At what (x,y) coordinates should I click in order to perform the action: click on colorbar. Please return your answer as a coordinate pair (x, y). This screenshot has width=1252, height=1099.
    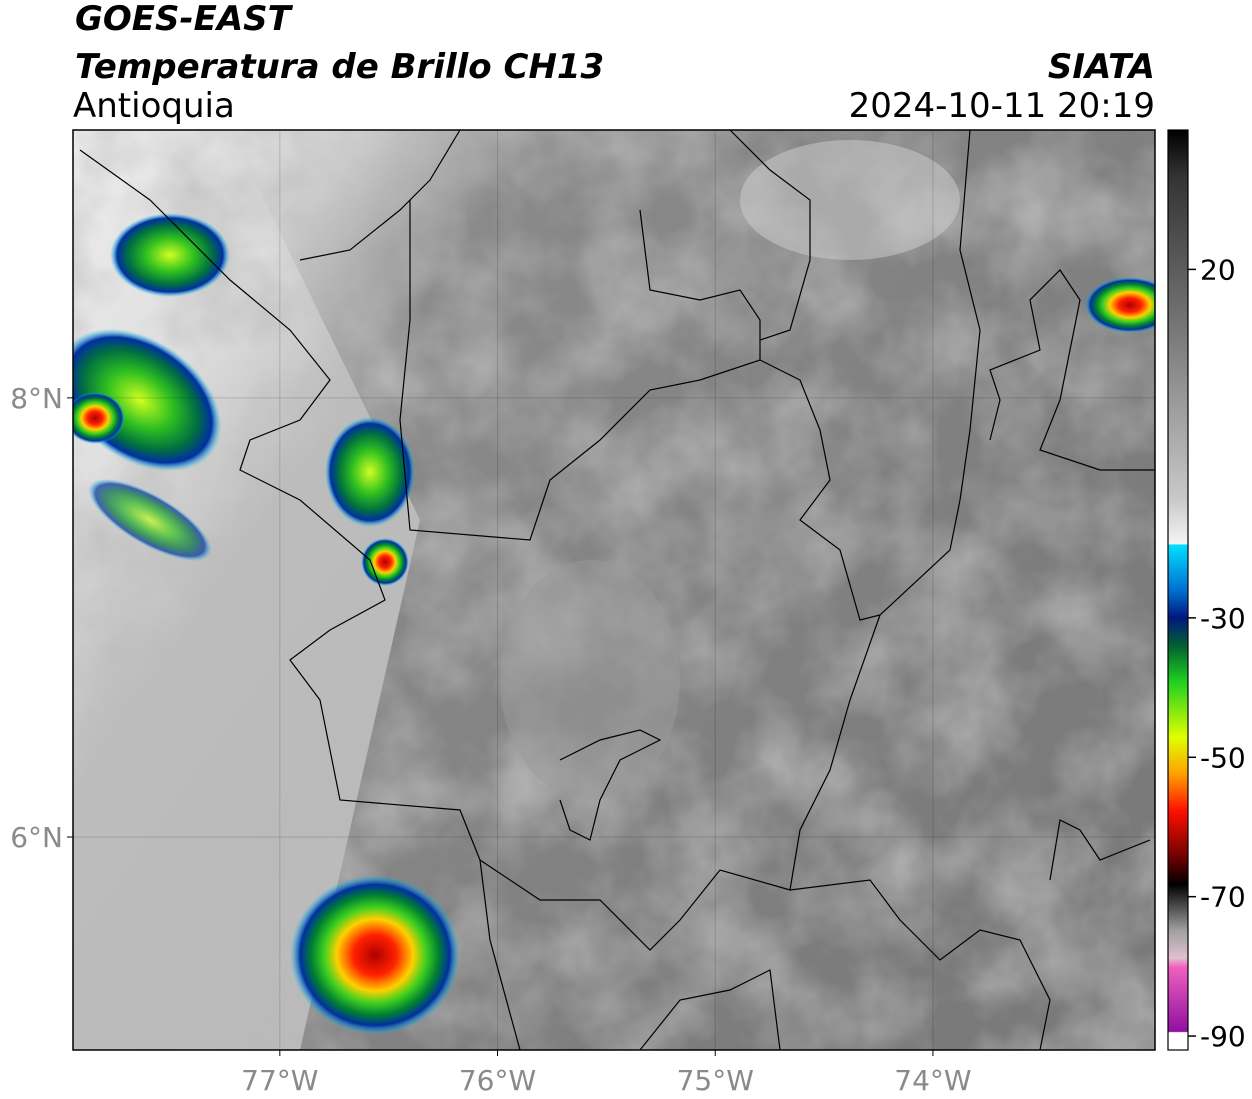
    Looking at the image, I should click on (1178, 590).